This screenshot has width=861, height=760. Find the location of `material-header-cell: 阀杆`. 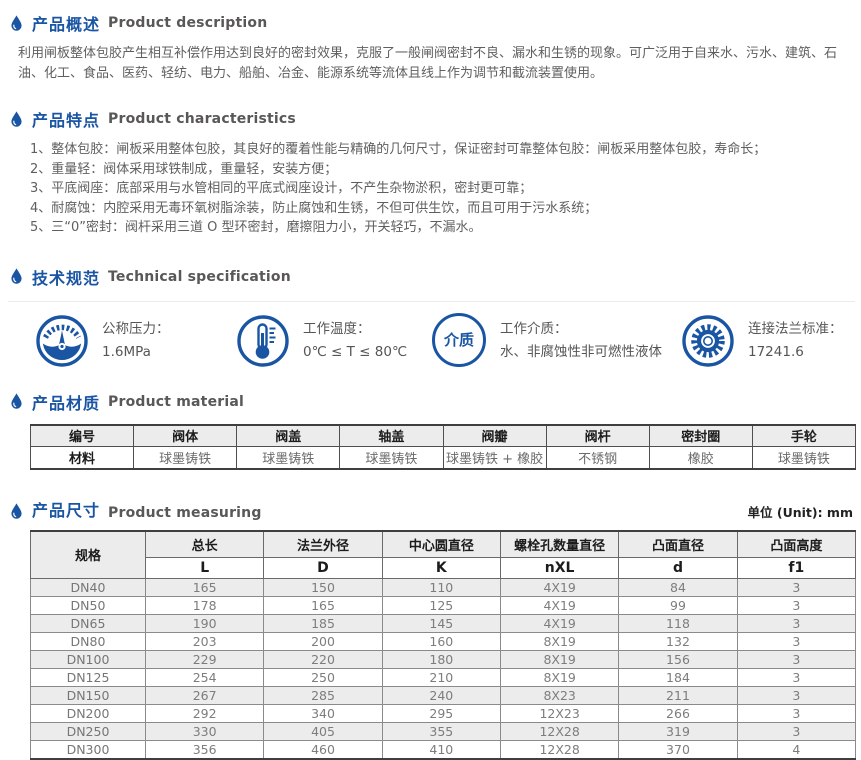

material-header-cell: 阀杆 is located at coordinates (597, 435).